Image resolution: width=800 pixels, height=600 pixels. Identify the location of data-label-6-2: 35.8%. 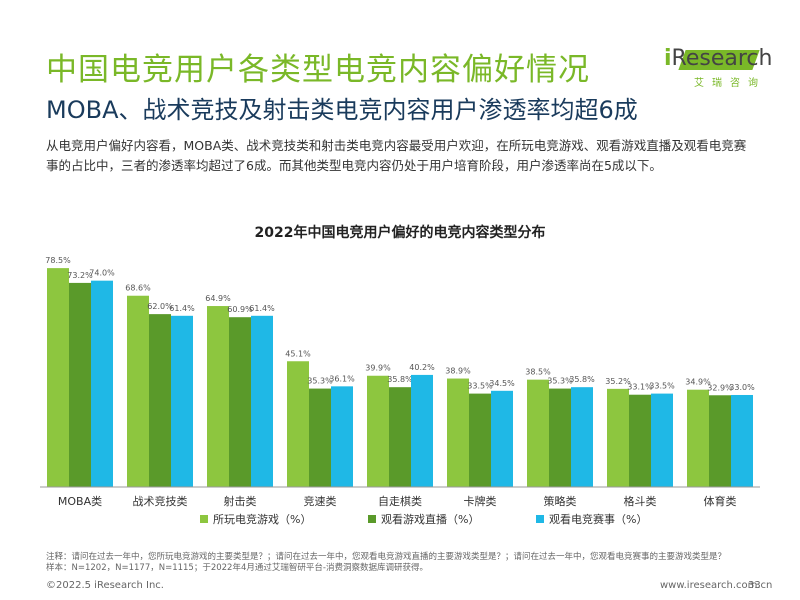
(582, 379).